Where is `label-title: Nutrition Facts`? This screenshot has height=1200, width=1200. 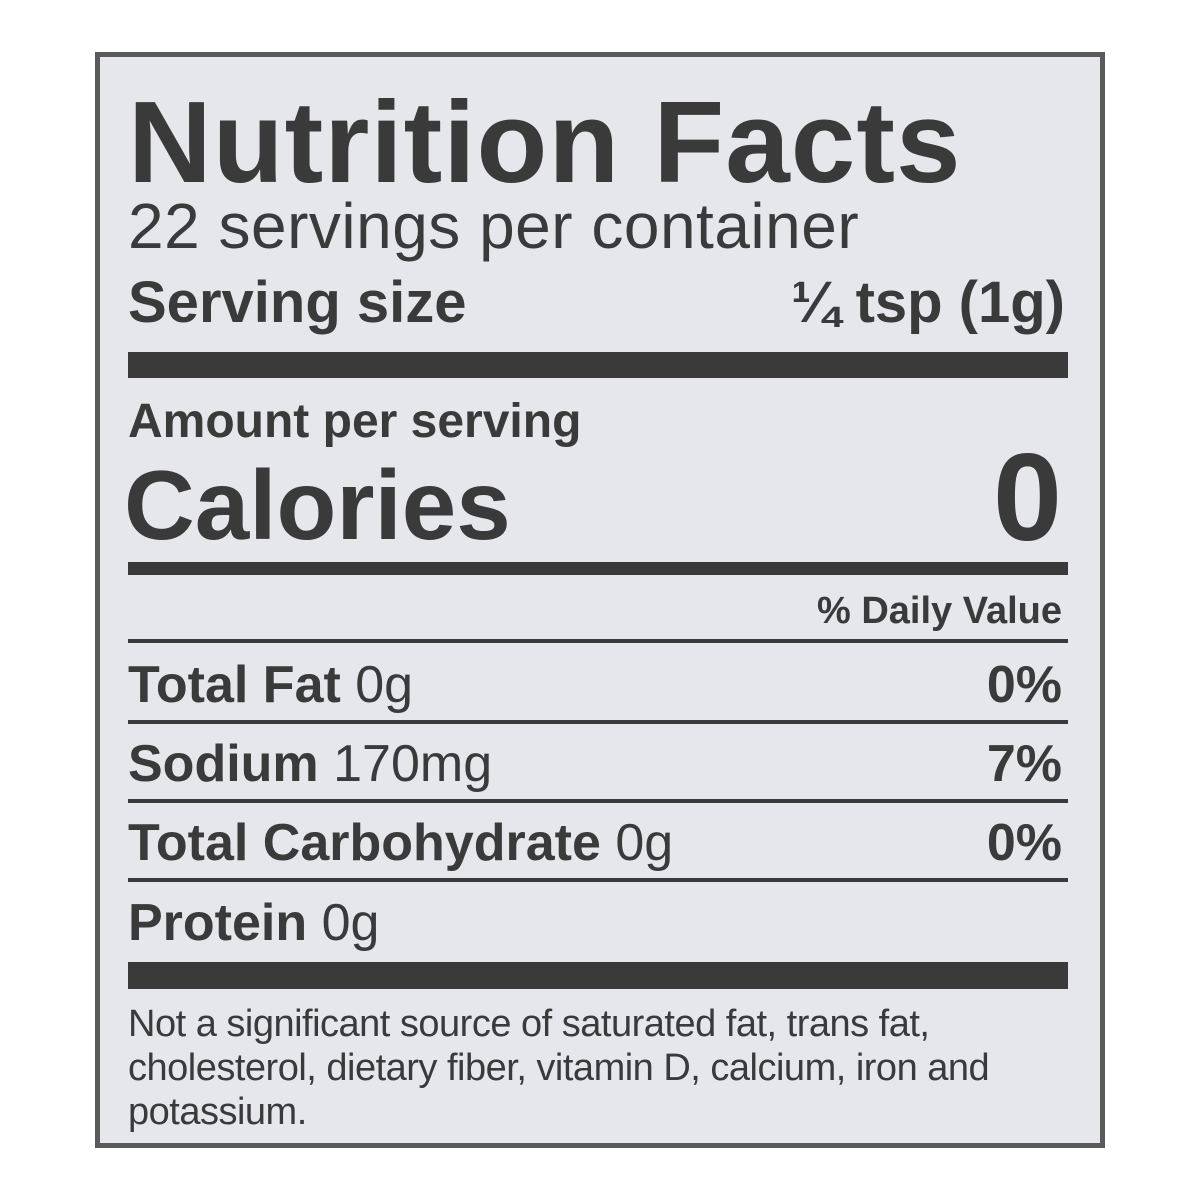
label-title: Nutrition Facts is located at coordinates (545, 142).